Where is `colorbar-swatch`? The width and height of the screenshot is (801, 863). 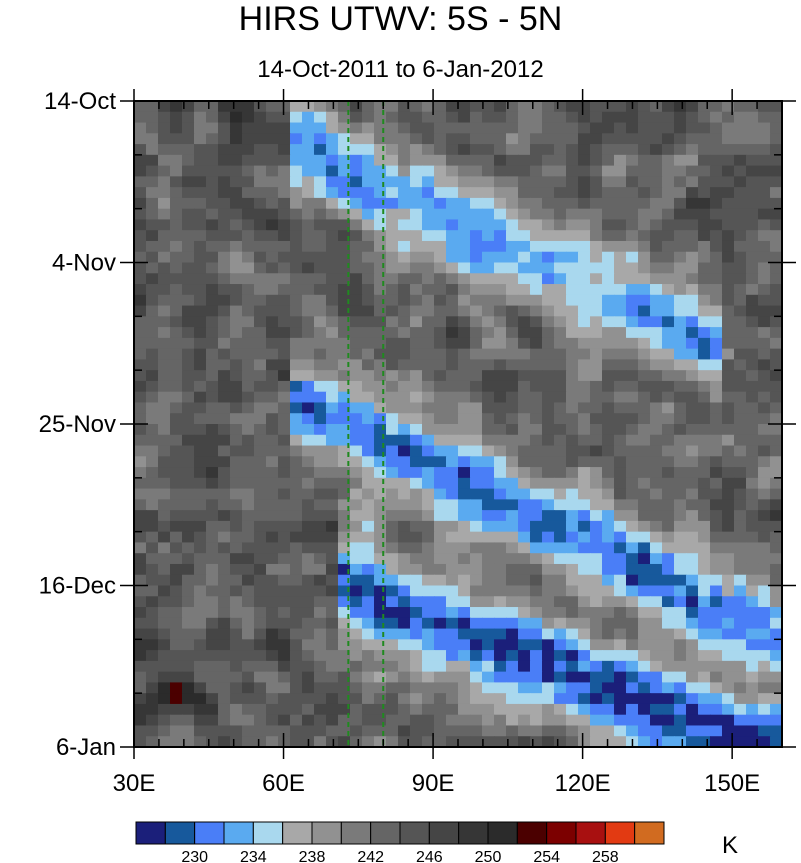 colorbar-swatch is located at coordinates (444, 833).